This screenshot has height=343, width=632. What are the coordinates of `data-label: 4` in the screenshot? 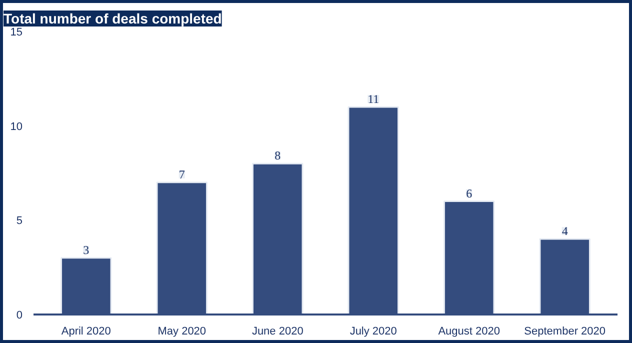 It's located at (565, 231).